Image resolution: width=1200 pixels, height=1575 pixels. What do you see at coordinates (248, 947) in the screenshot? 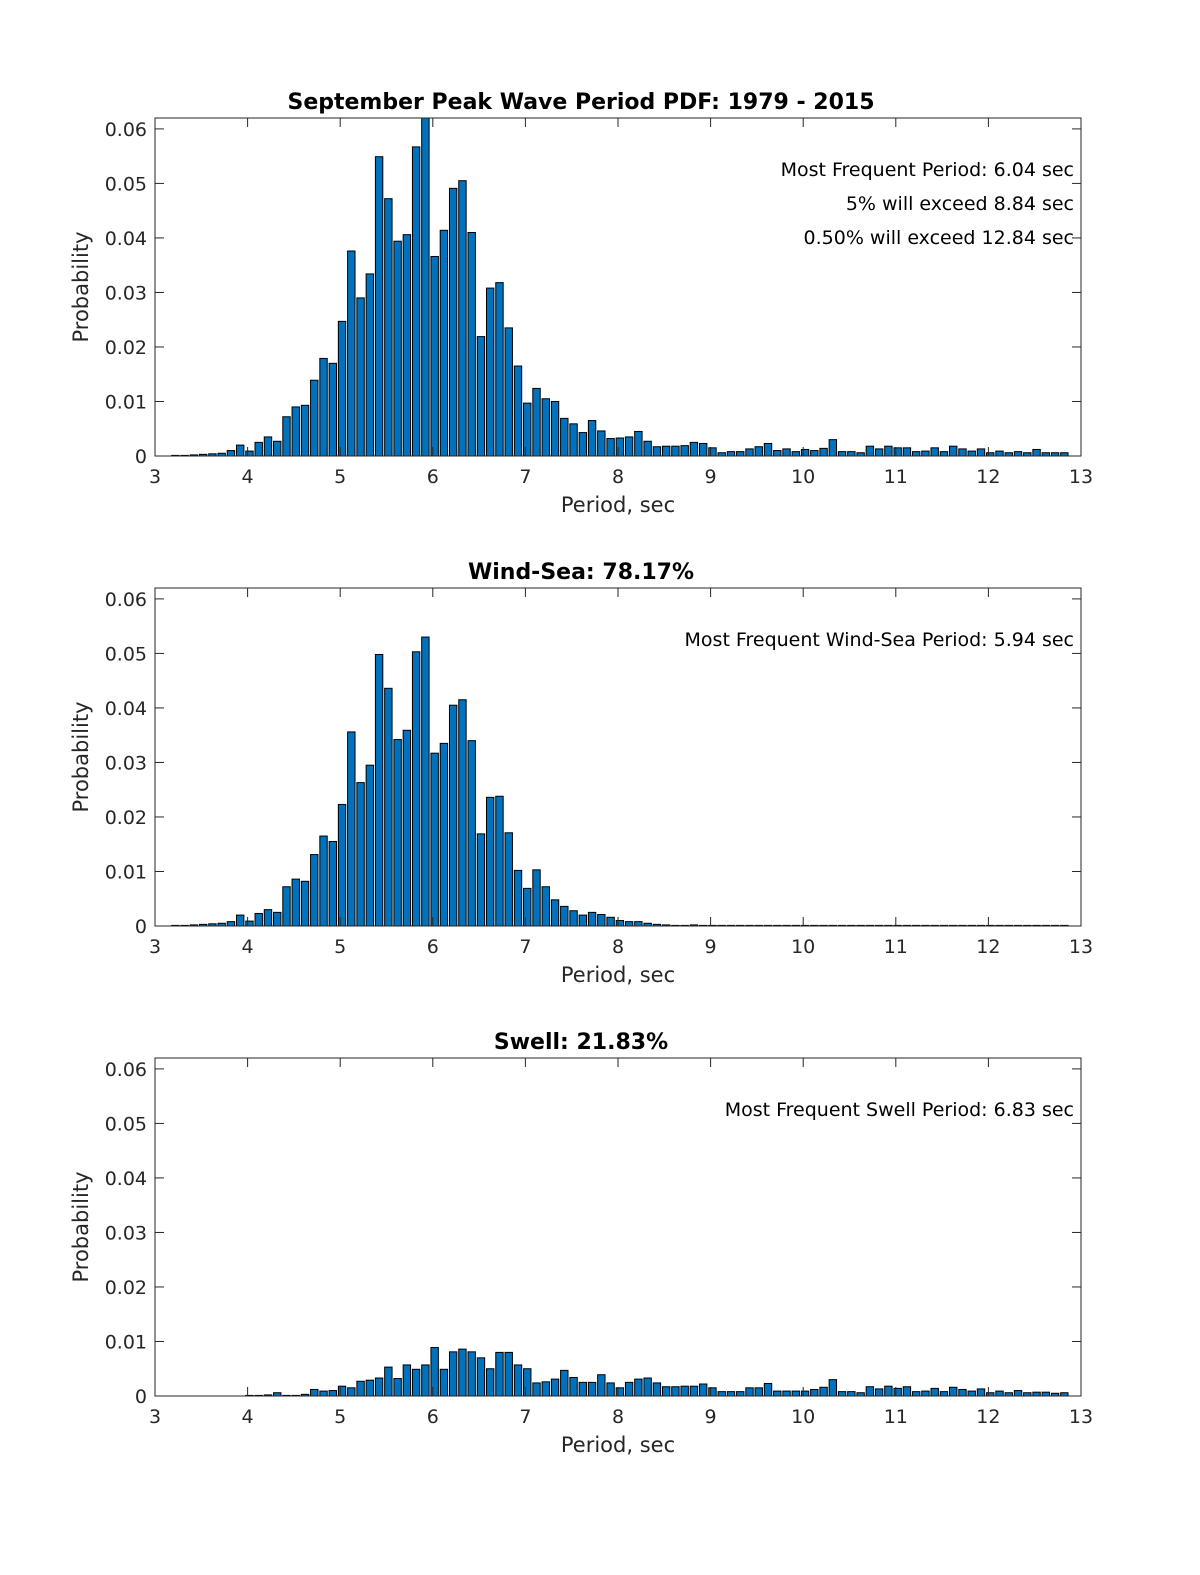
I see `x-tick-label: 4` at bounding box center [248, 947].